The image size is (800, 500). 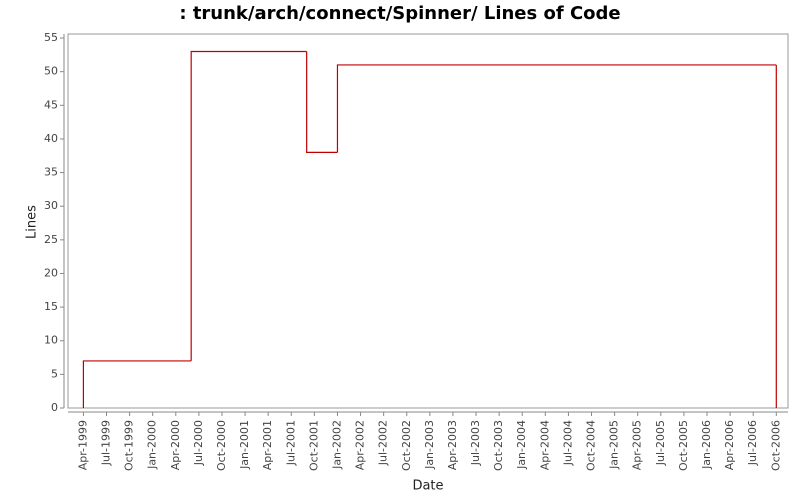 What do you see at coordinates (54, 407) in the screenshot?
I see `y-tick-label: 0` at bounding box center [54, 407].